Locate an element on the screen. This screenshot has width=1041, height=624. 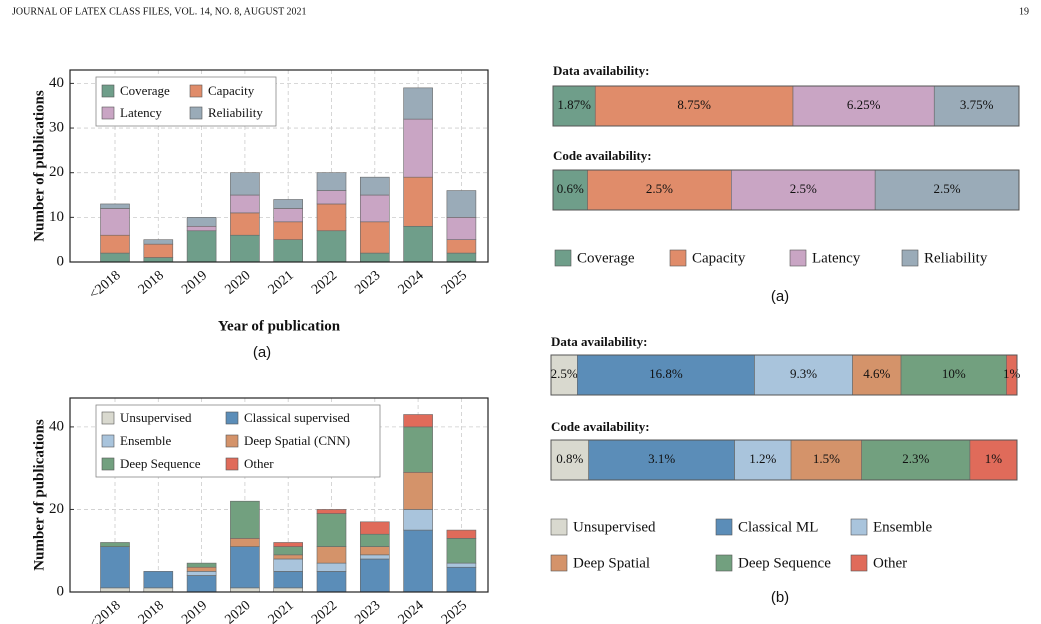
x-tick-label: 2018 is located at coordinates (151, 611).